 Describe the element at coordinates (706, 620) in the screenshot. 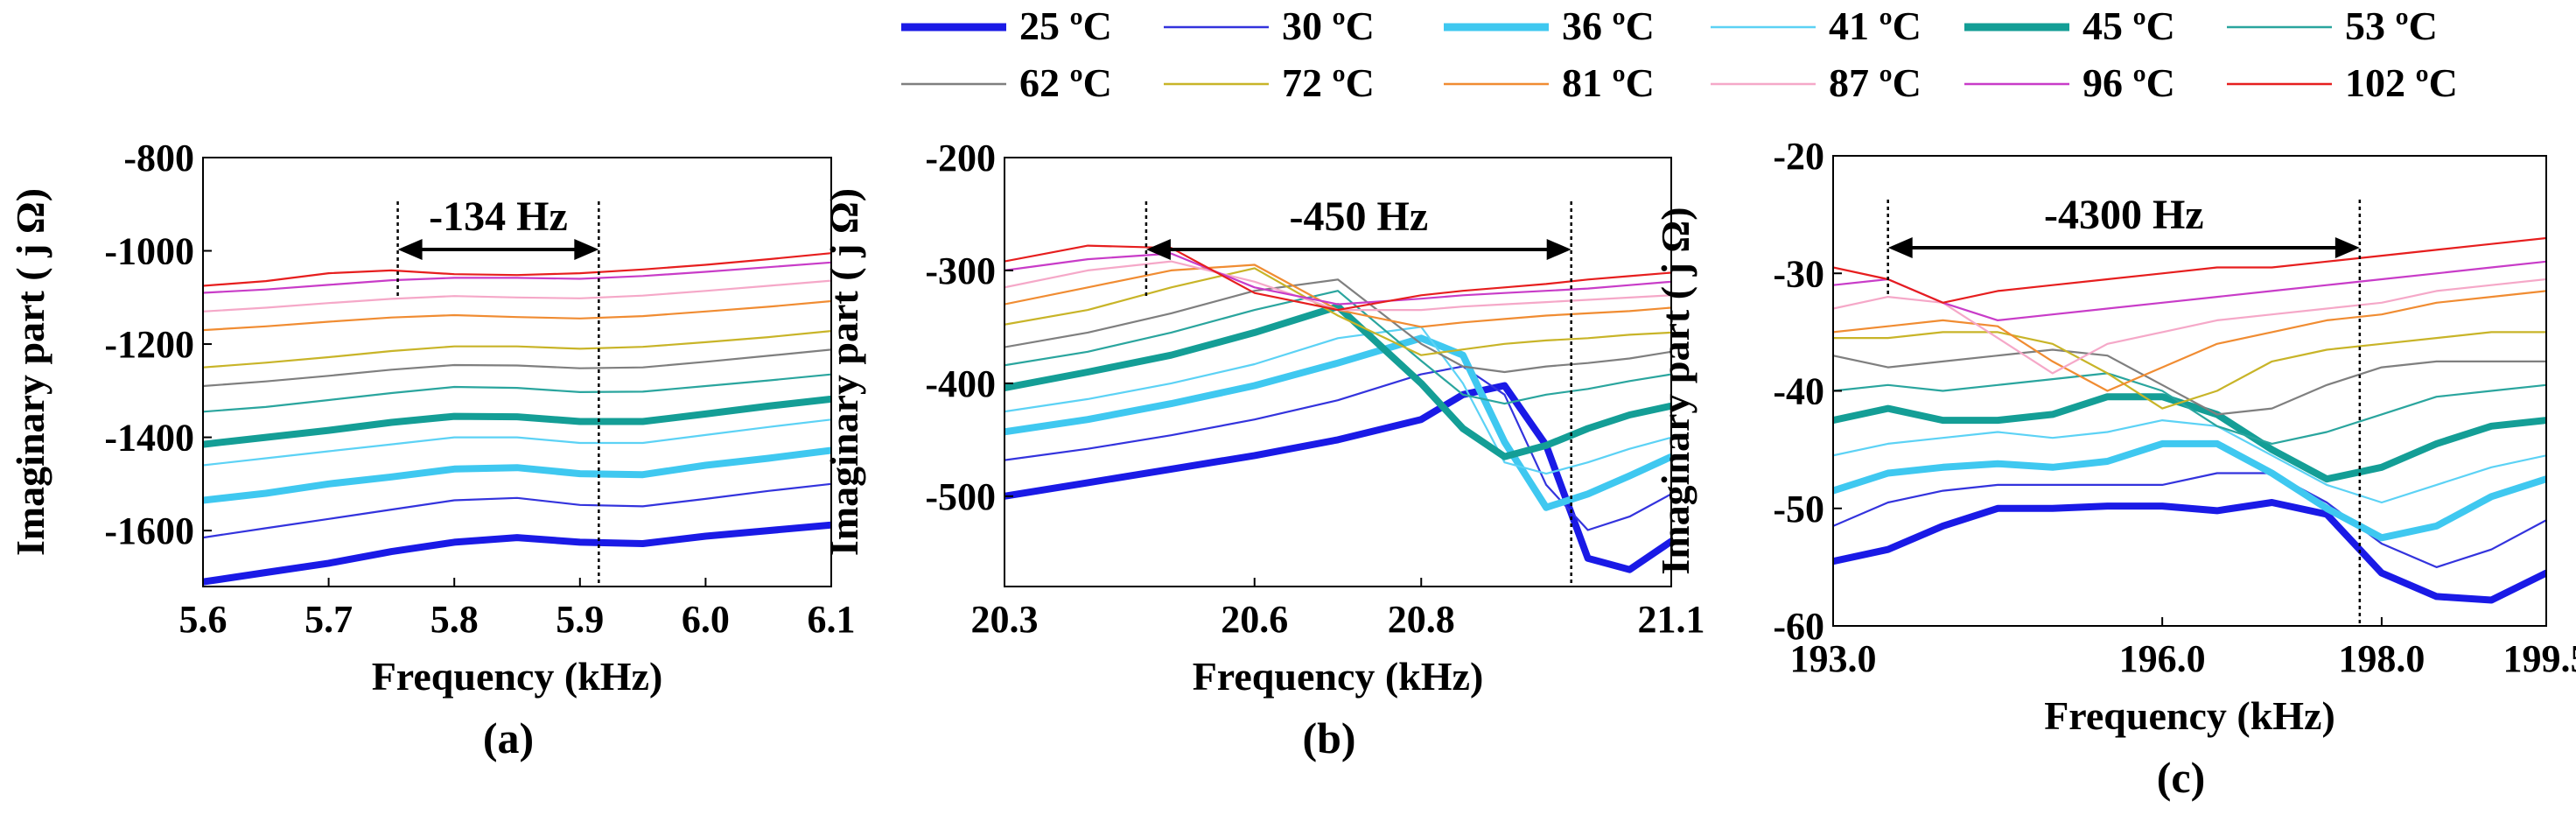

I see `x-tick-label: 6.0` at that location.